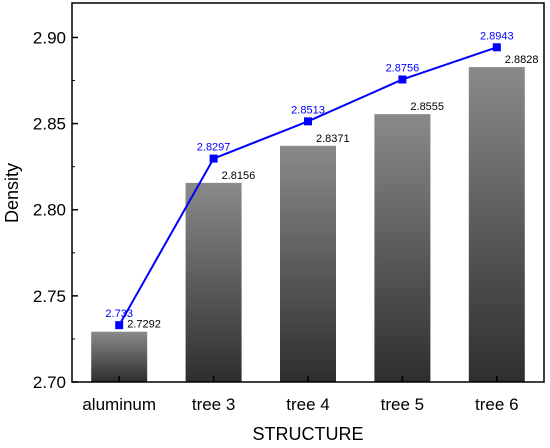 The height and width of the screenshot is (448, 550). What do you see at coordinates (49, 37) in the screenshot?
I see `y-tick-label-4: 2.90` at bounding box center [49, 37].